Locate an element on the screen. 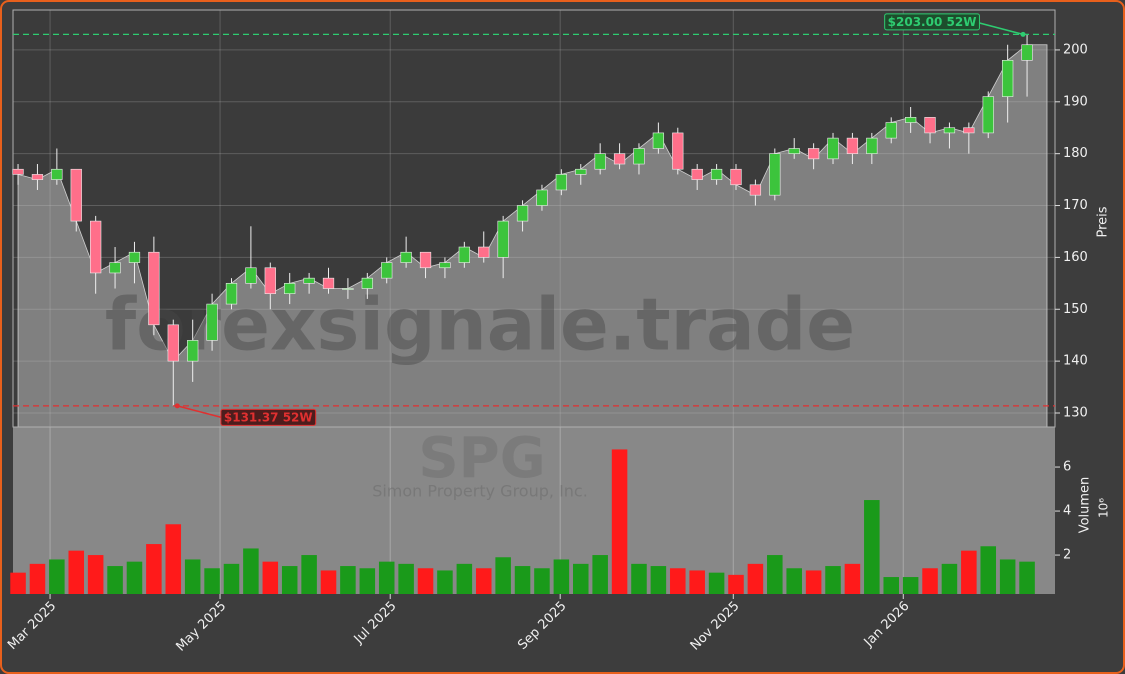 This screenshot has width=1125, height=674. annotation-arrowhead is located at coordinates (177, 406).